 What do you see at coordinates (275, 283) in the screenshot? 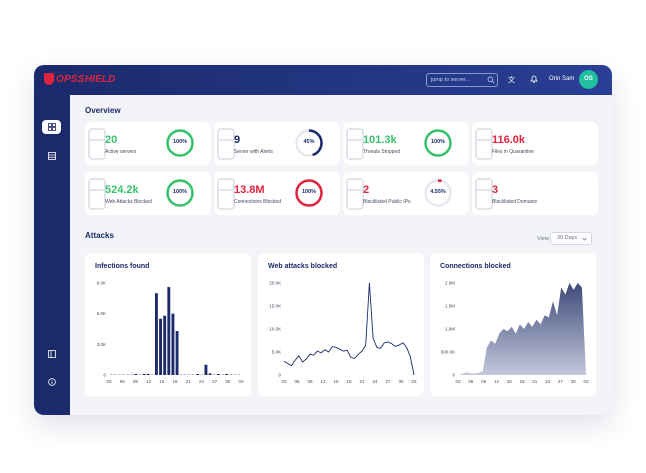
I see `y-tick-label: 20.0K` at bounding box center [275, 283].